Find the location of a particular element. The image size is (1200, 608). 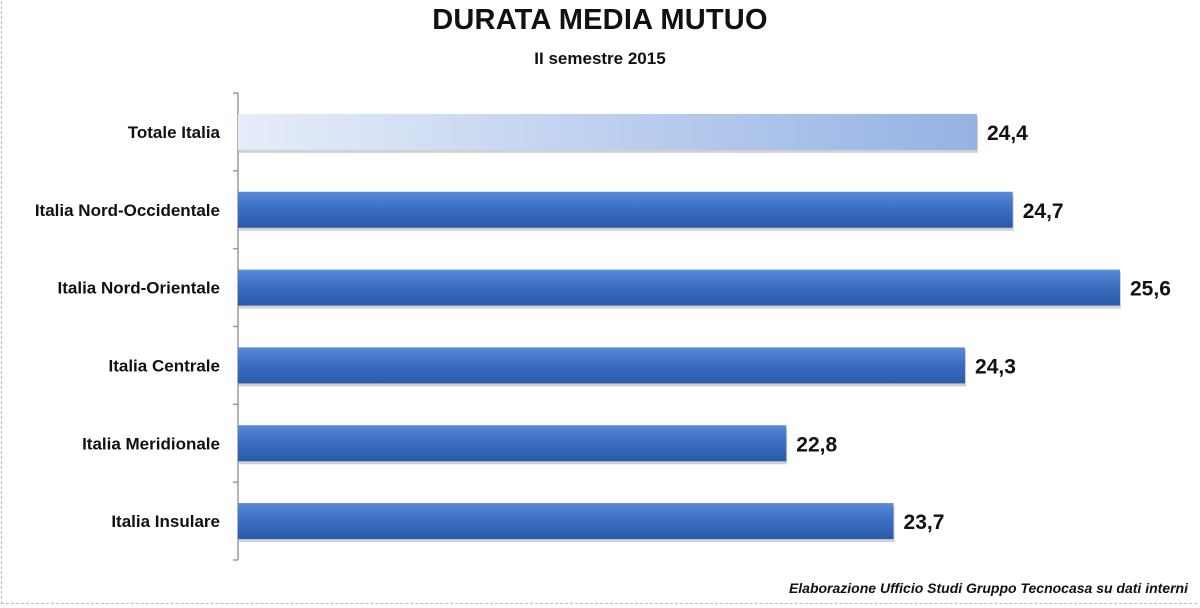

value-label: 24,4 is located at coordinates (1007, 133).